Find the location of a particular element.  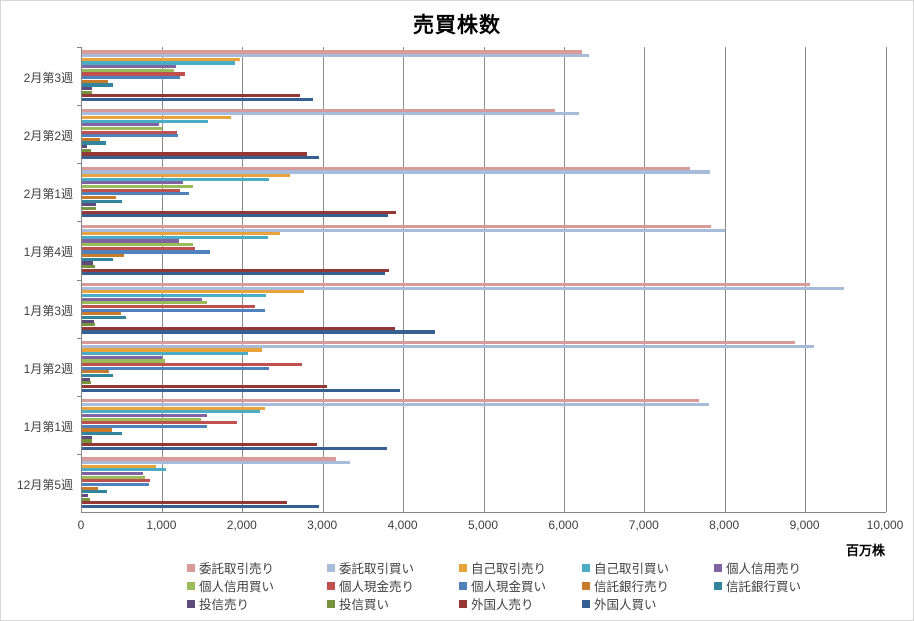

bar-委託取引売り-12月第5週 is located at coordinates (209, 459).